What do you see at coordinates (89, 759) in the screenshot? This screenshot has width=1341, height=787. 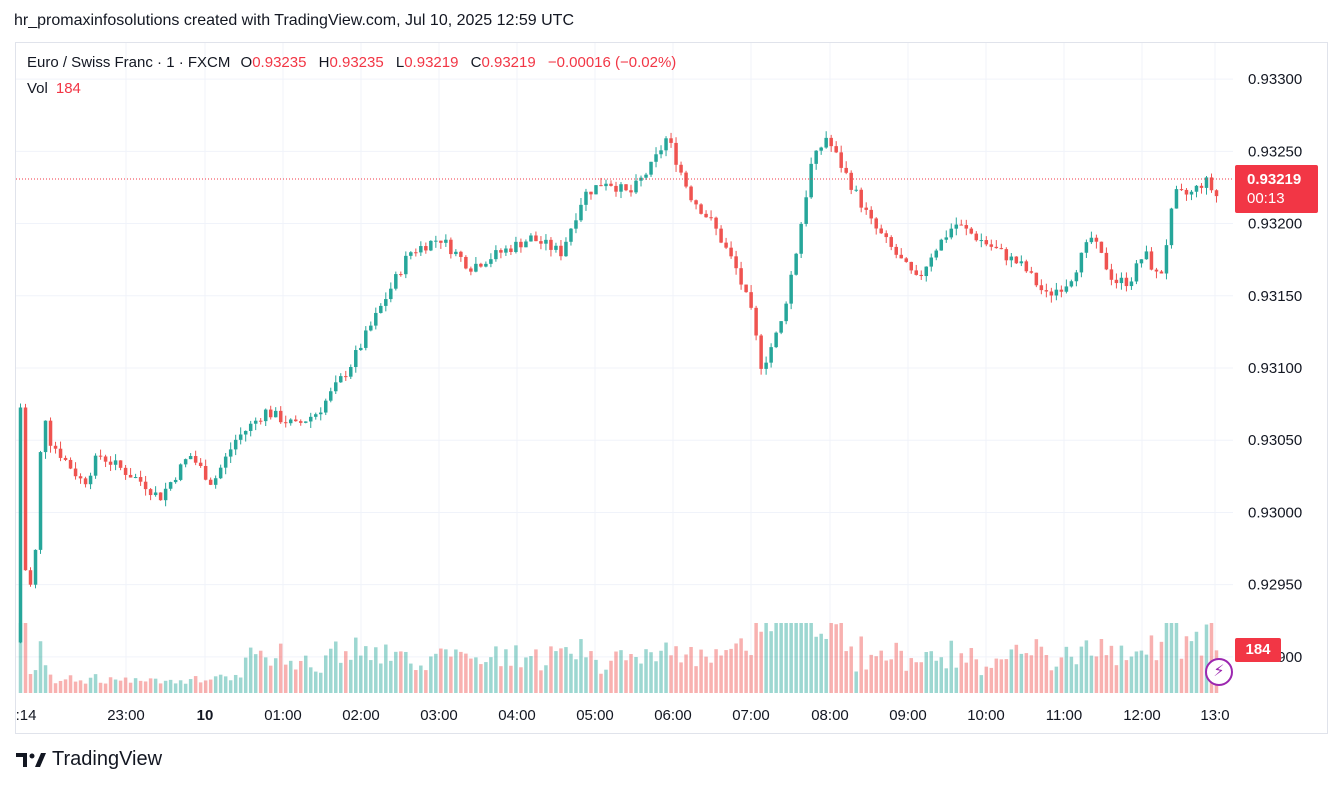 I see `tradingview-logo: TradingView` at bounding box center [89, 759].